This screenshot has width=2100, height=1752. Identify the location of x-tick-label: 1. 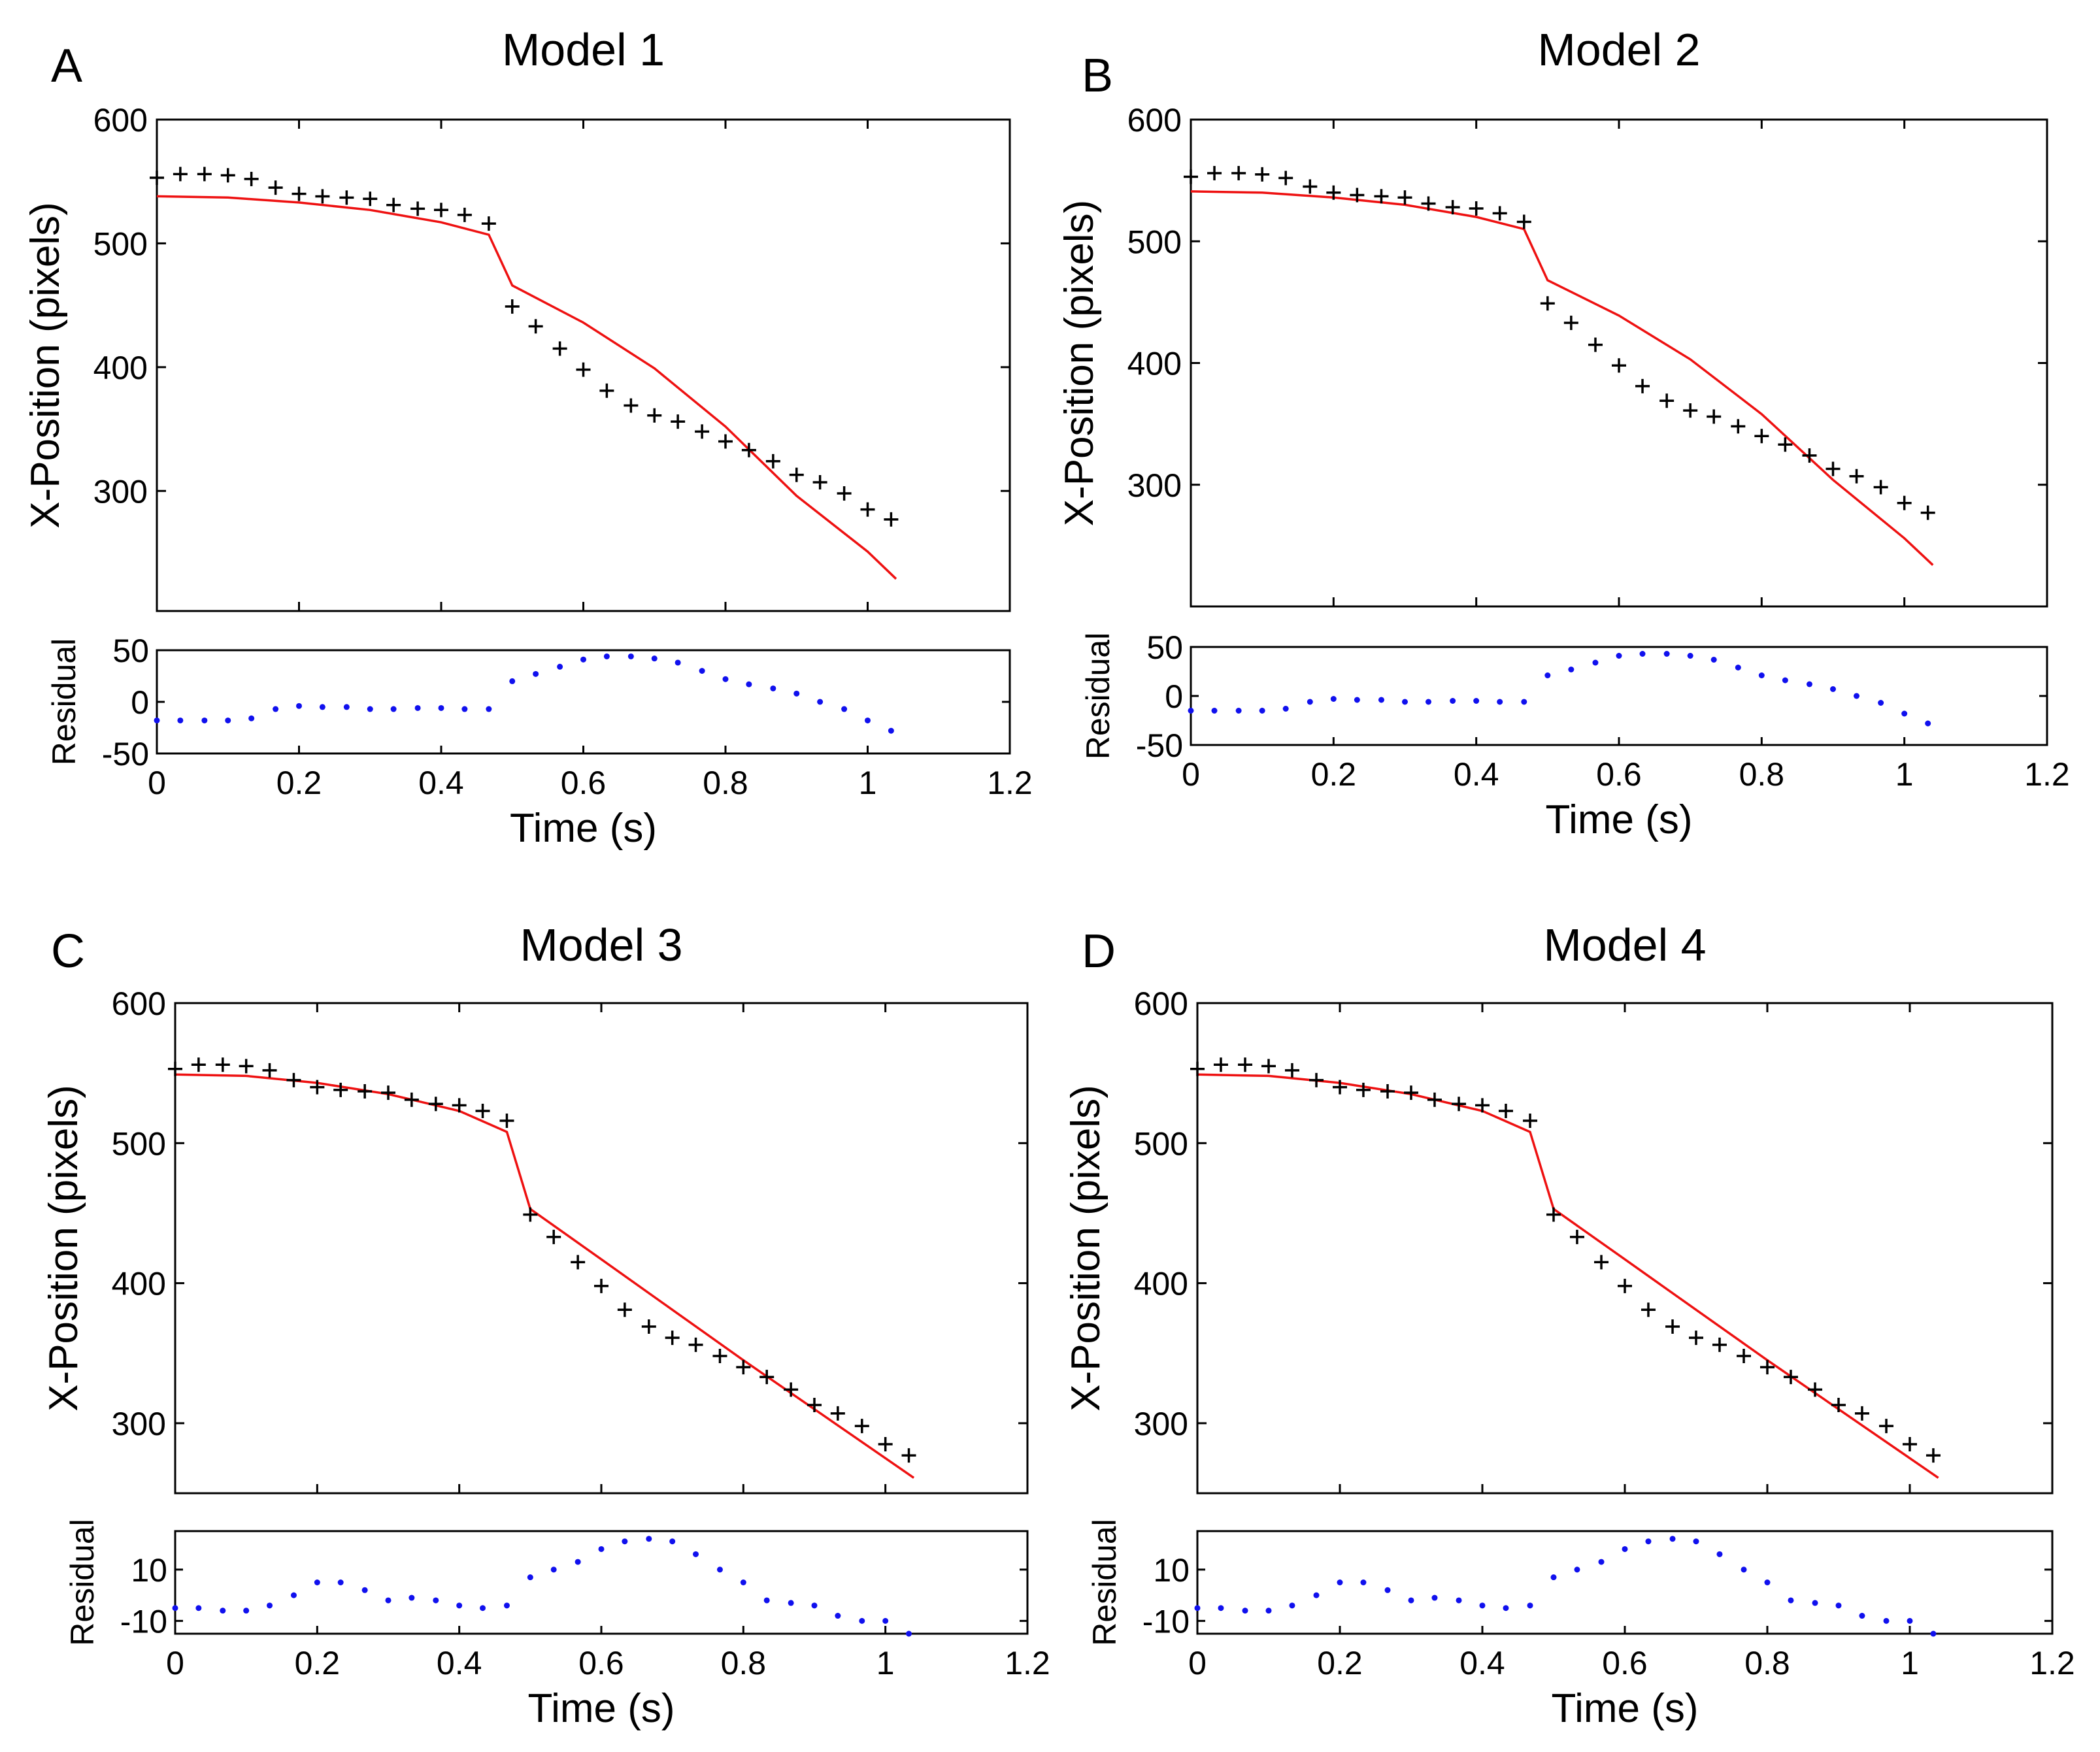
(1910, 1663).